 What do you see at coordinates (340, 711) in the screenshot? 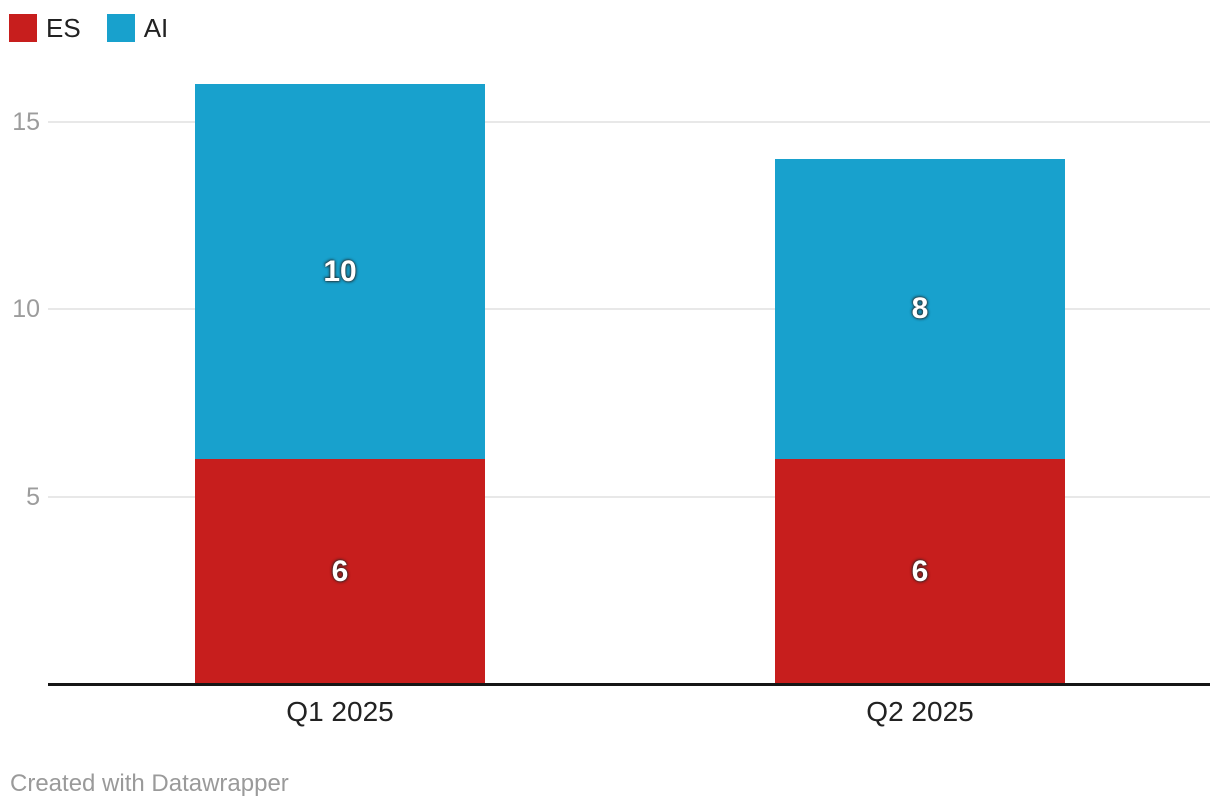
I see `x-axis-category-label: Q1 2025` at bounding box center [340, 711].